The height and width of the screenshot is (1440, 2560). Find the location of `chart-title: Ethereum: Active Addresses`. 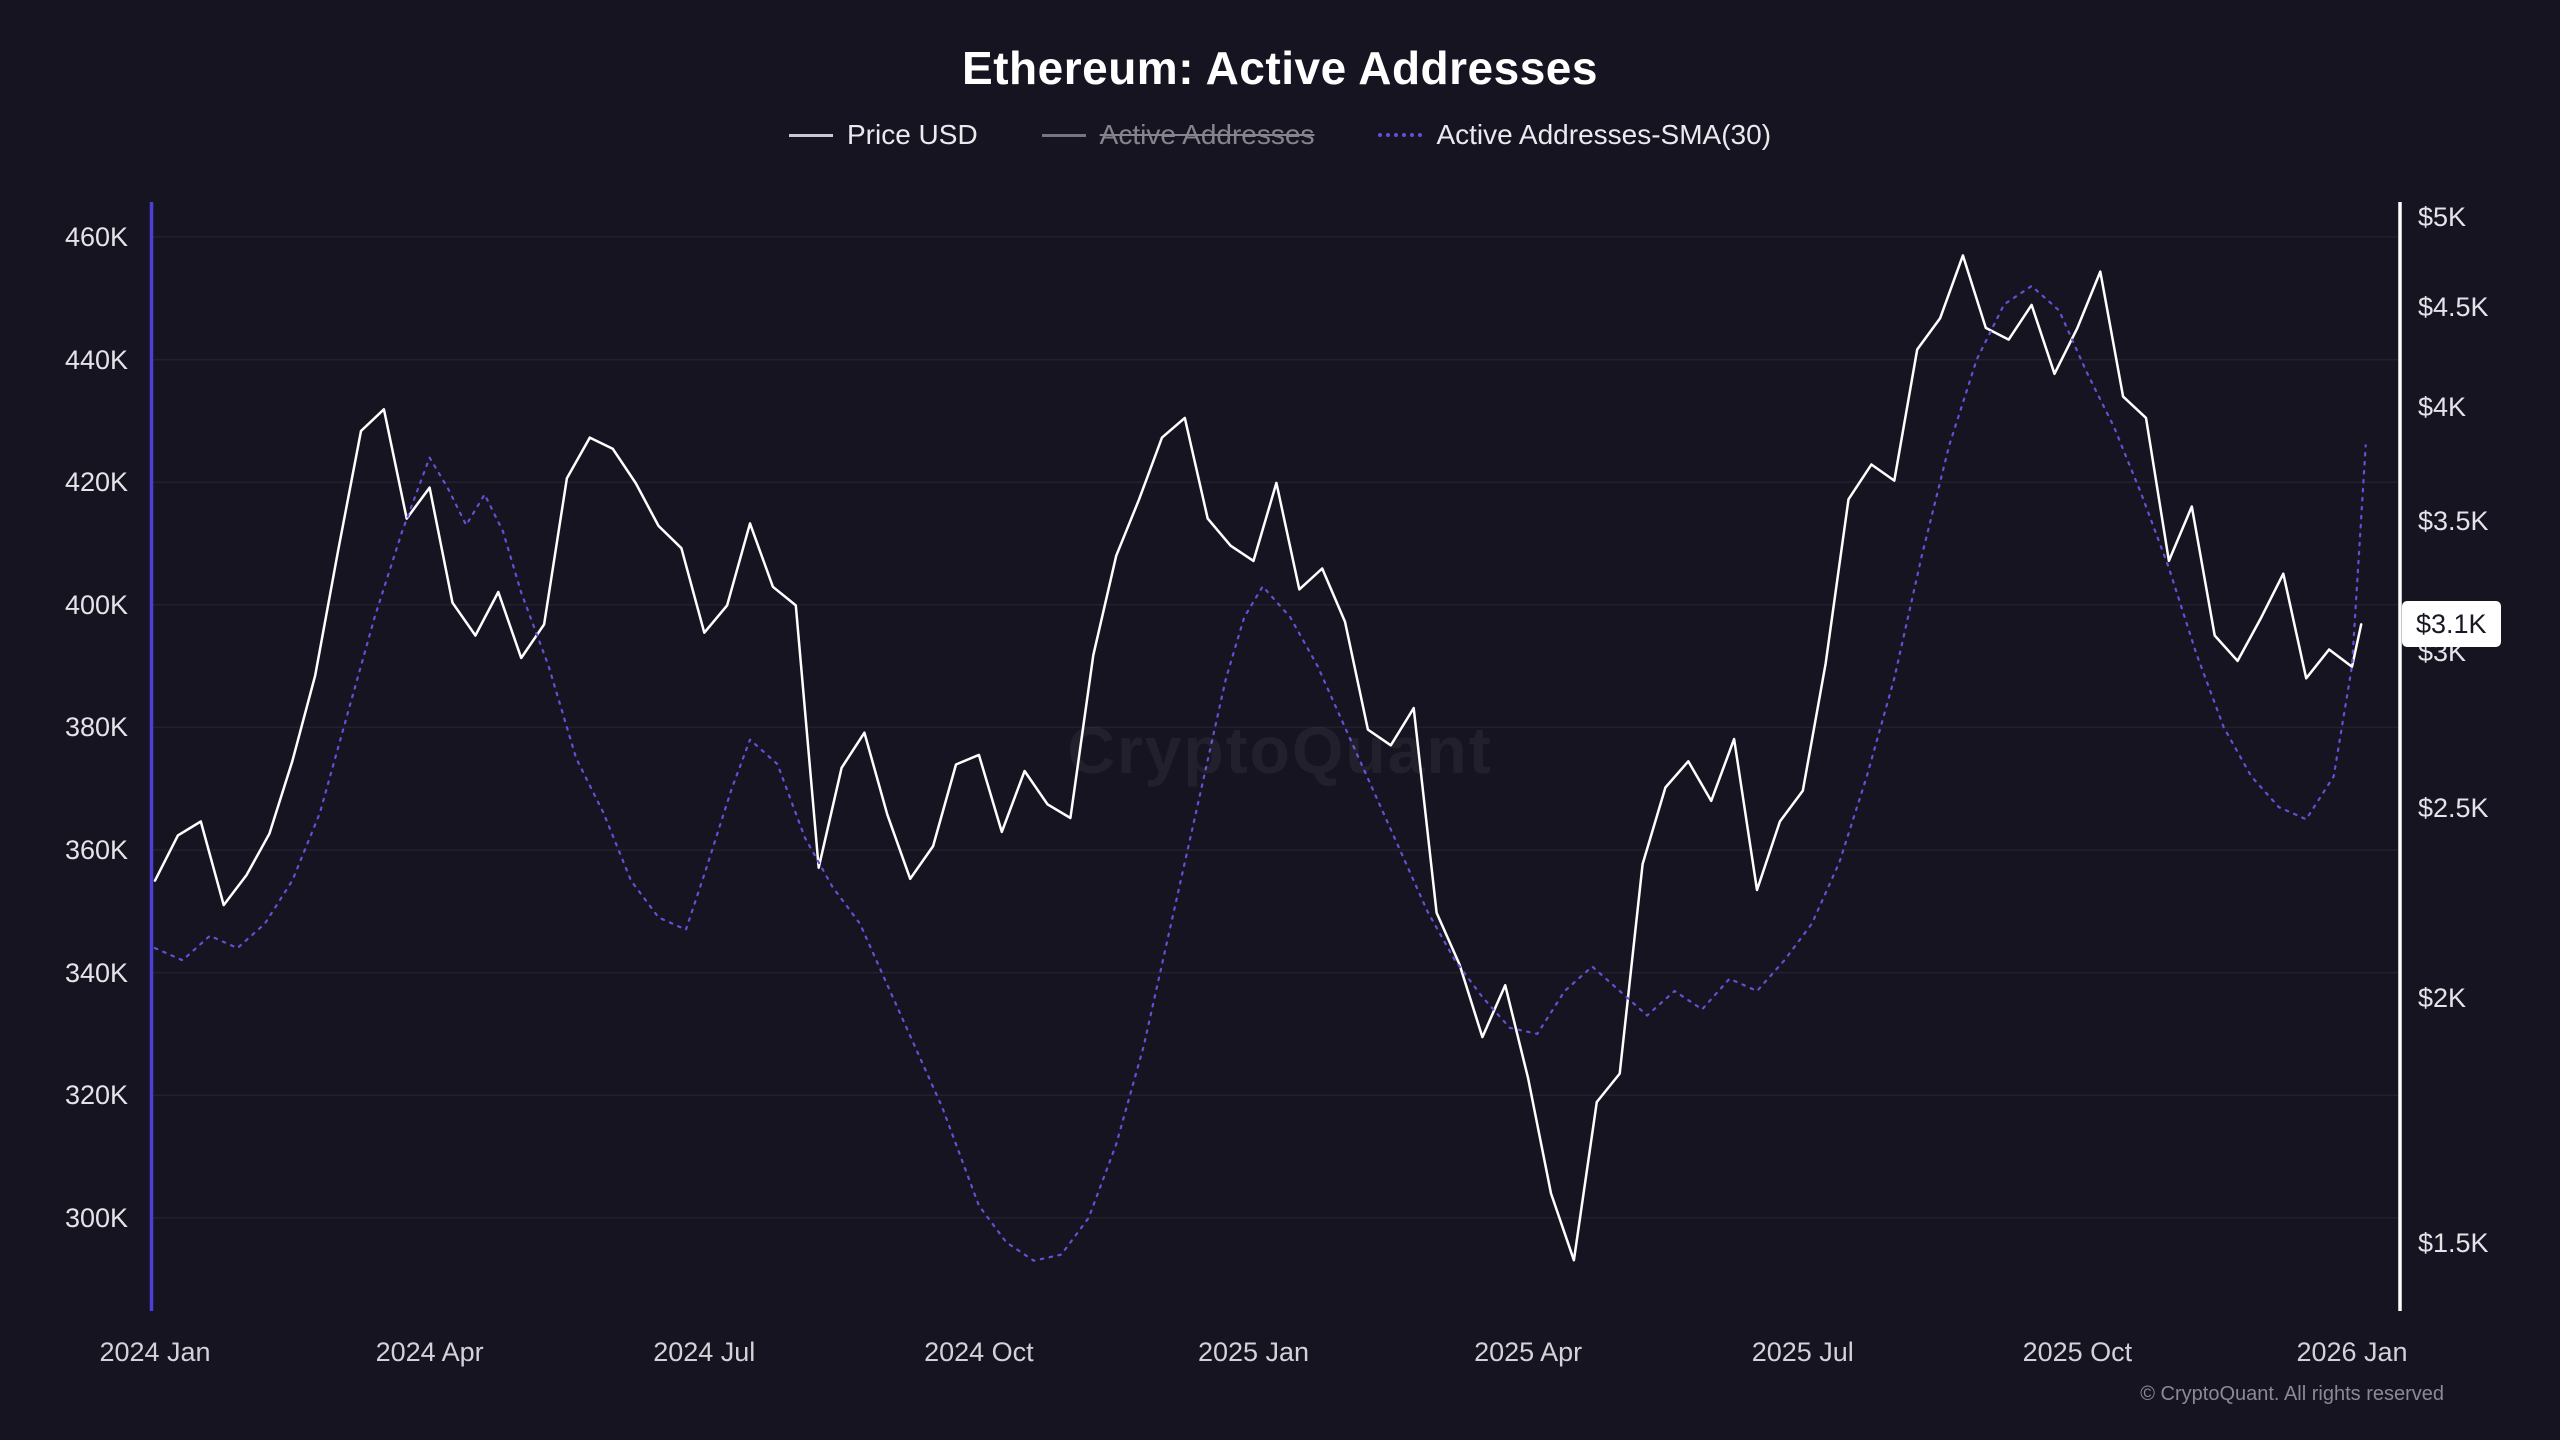

chart-title: Ethereum: Active Addresses is located at coordinates (1280, 68).